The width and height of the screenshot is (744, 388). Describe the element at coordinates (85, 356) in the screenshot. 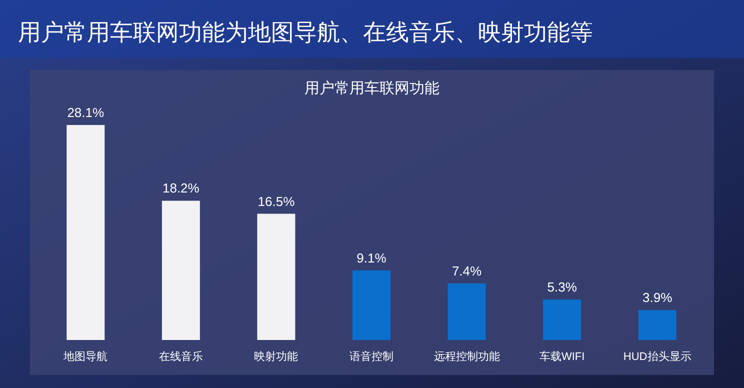

I see `x-tick-label: 地图导航` at that location.